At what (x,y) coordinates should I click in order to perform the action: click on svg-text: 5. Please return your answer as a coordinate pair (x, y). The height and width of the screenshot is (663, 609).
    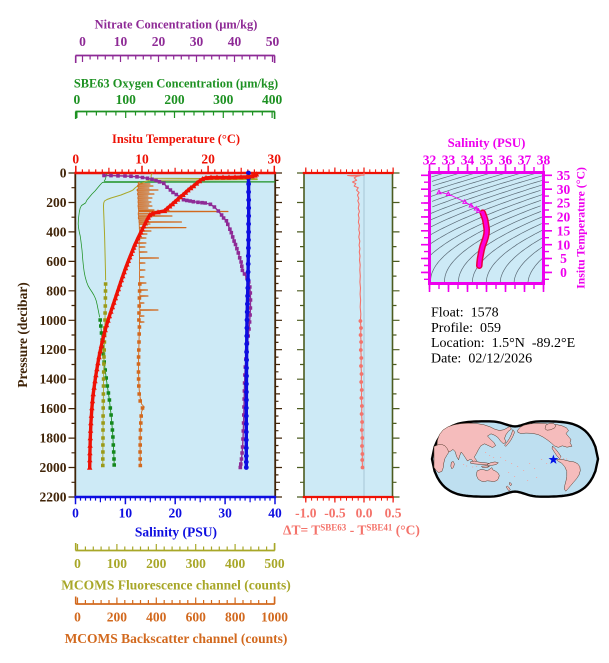
    Looking at the image, I should click on (563, 258).